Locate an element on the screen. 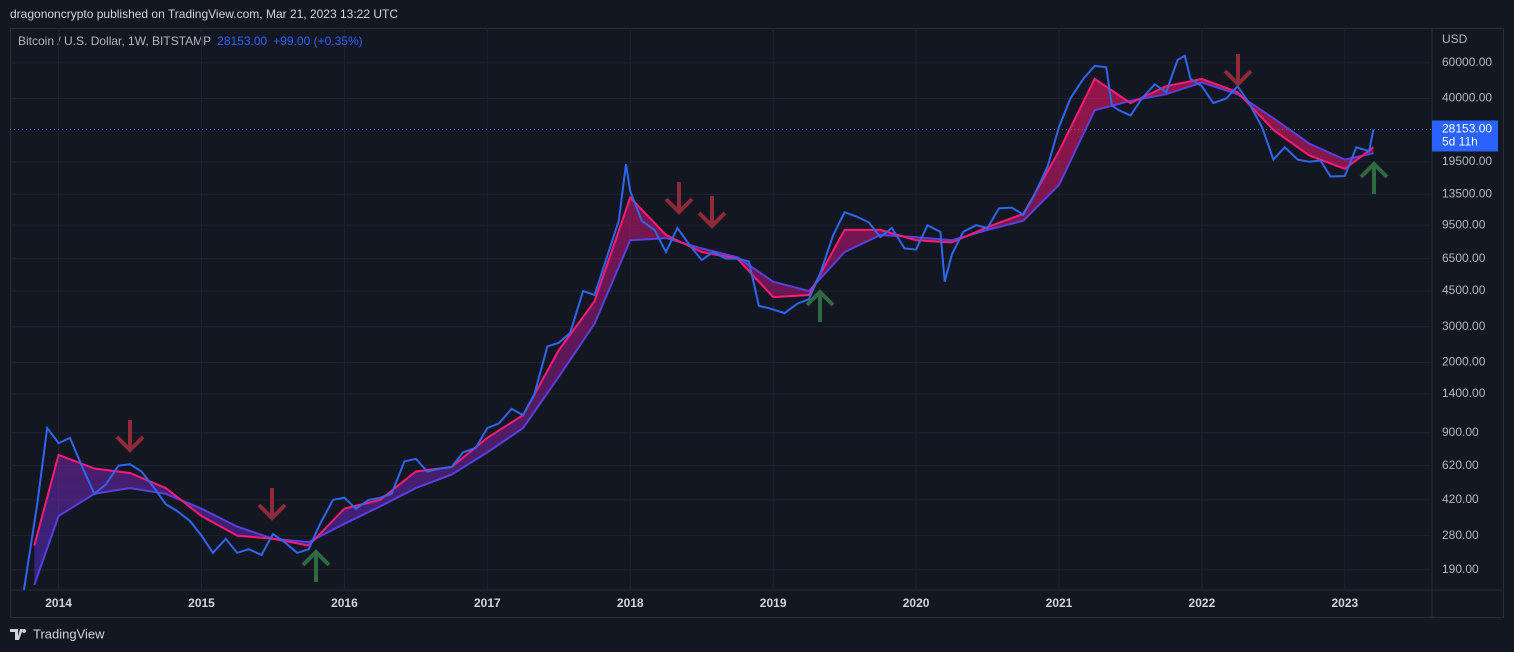 The height and width of the screenshot is (652, 1514). x-tick-label: 2018 is located at coordinates (630, 603).